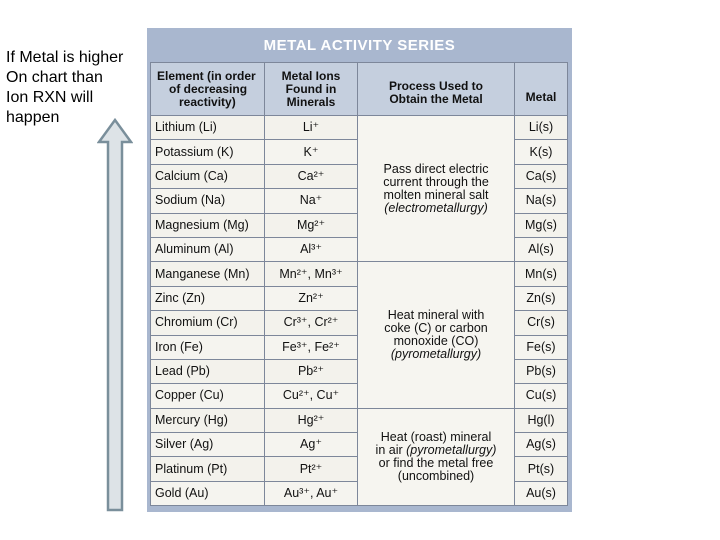 This screenshot has height=540, width=720. What do you see at coordinates (359, 176) in the screenshot?
I see `table-row: Calcium (Ca) Ca²⁺ Ca(s)` at bounding box center [359, 176].